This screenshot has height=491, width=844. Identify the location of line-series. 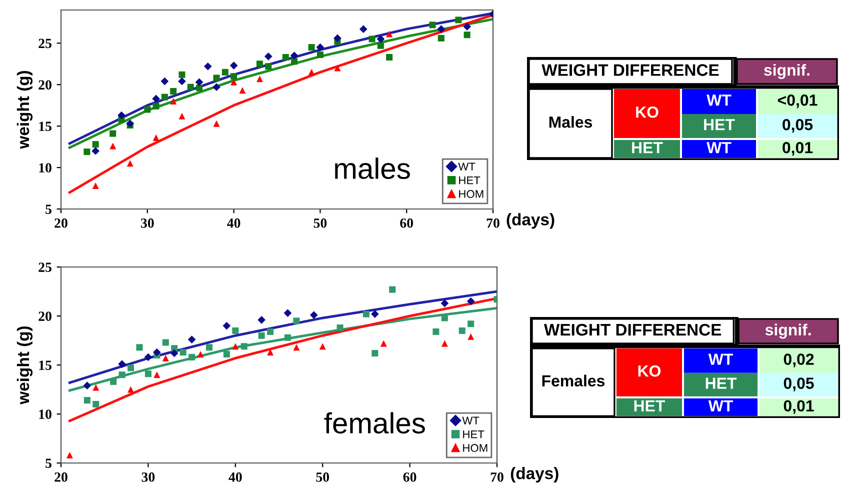
(282, 349).